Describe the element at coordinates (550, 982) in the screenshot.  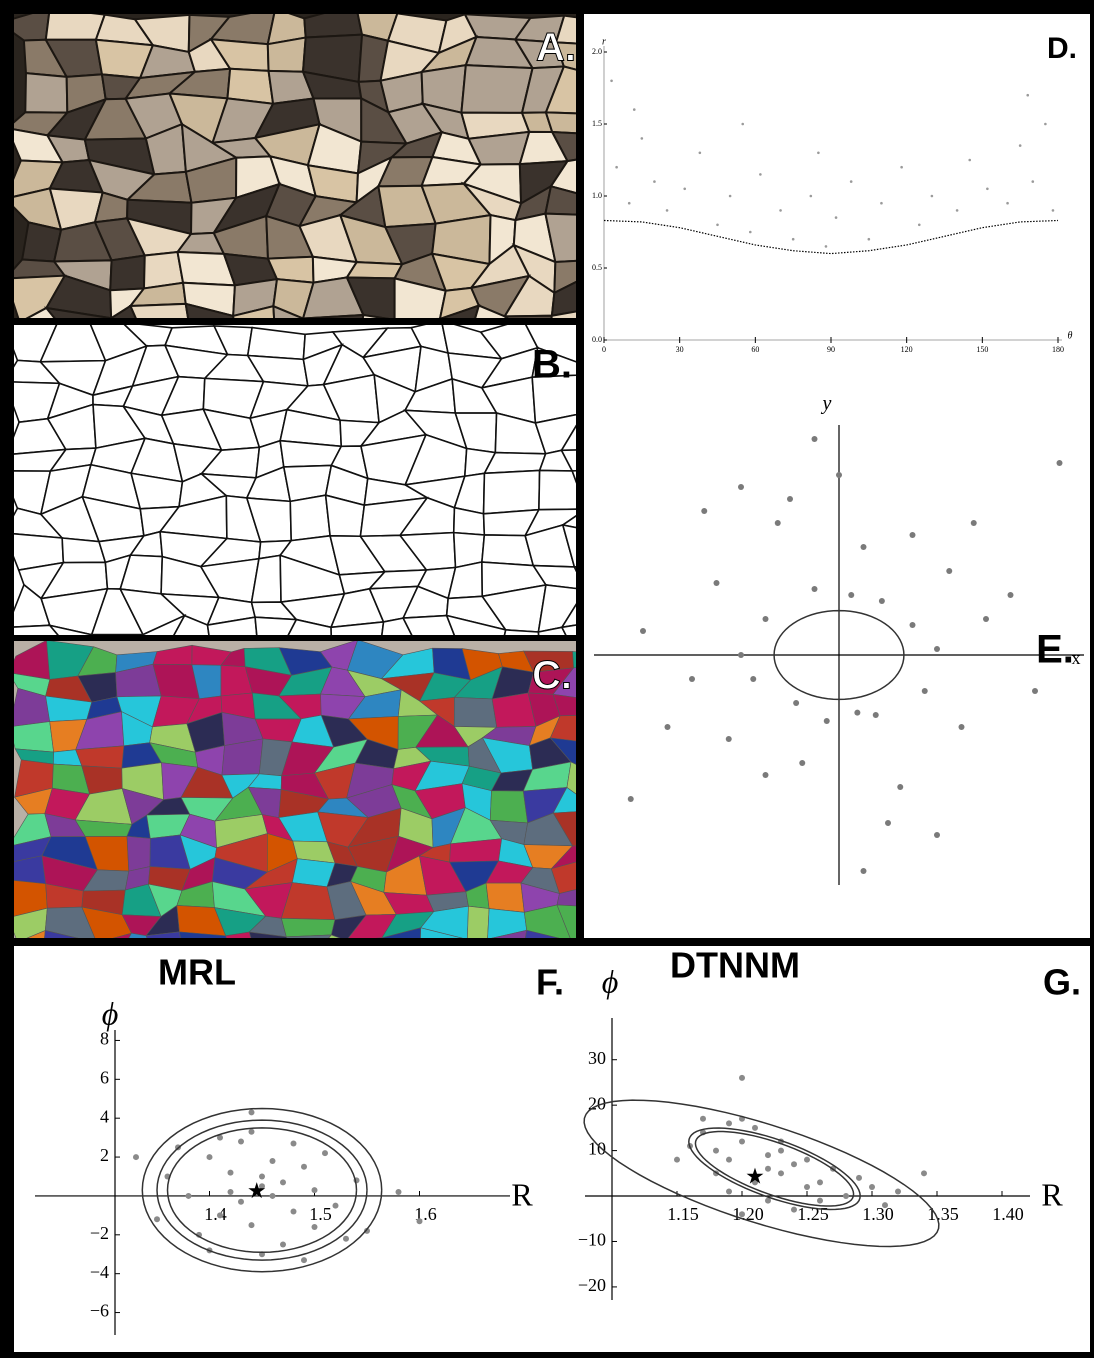
I see `panel-label: F.` at that location.